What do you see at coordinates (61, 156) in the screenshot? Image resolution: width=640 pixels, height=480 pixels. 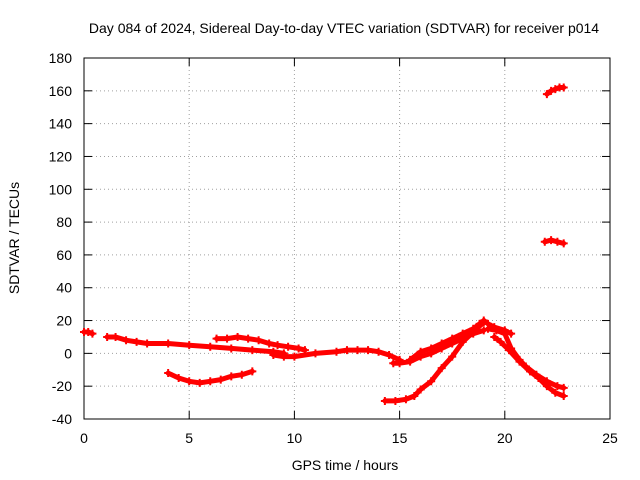 I see `y-tick-label: 120` at bounding box center [61, 156].